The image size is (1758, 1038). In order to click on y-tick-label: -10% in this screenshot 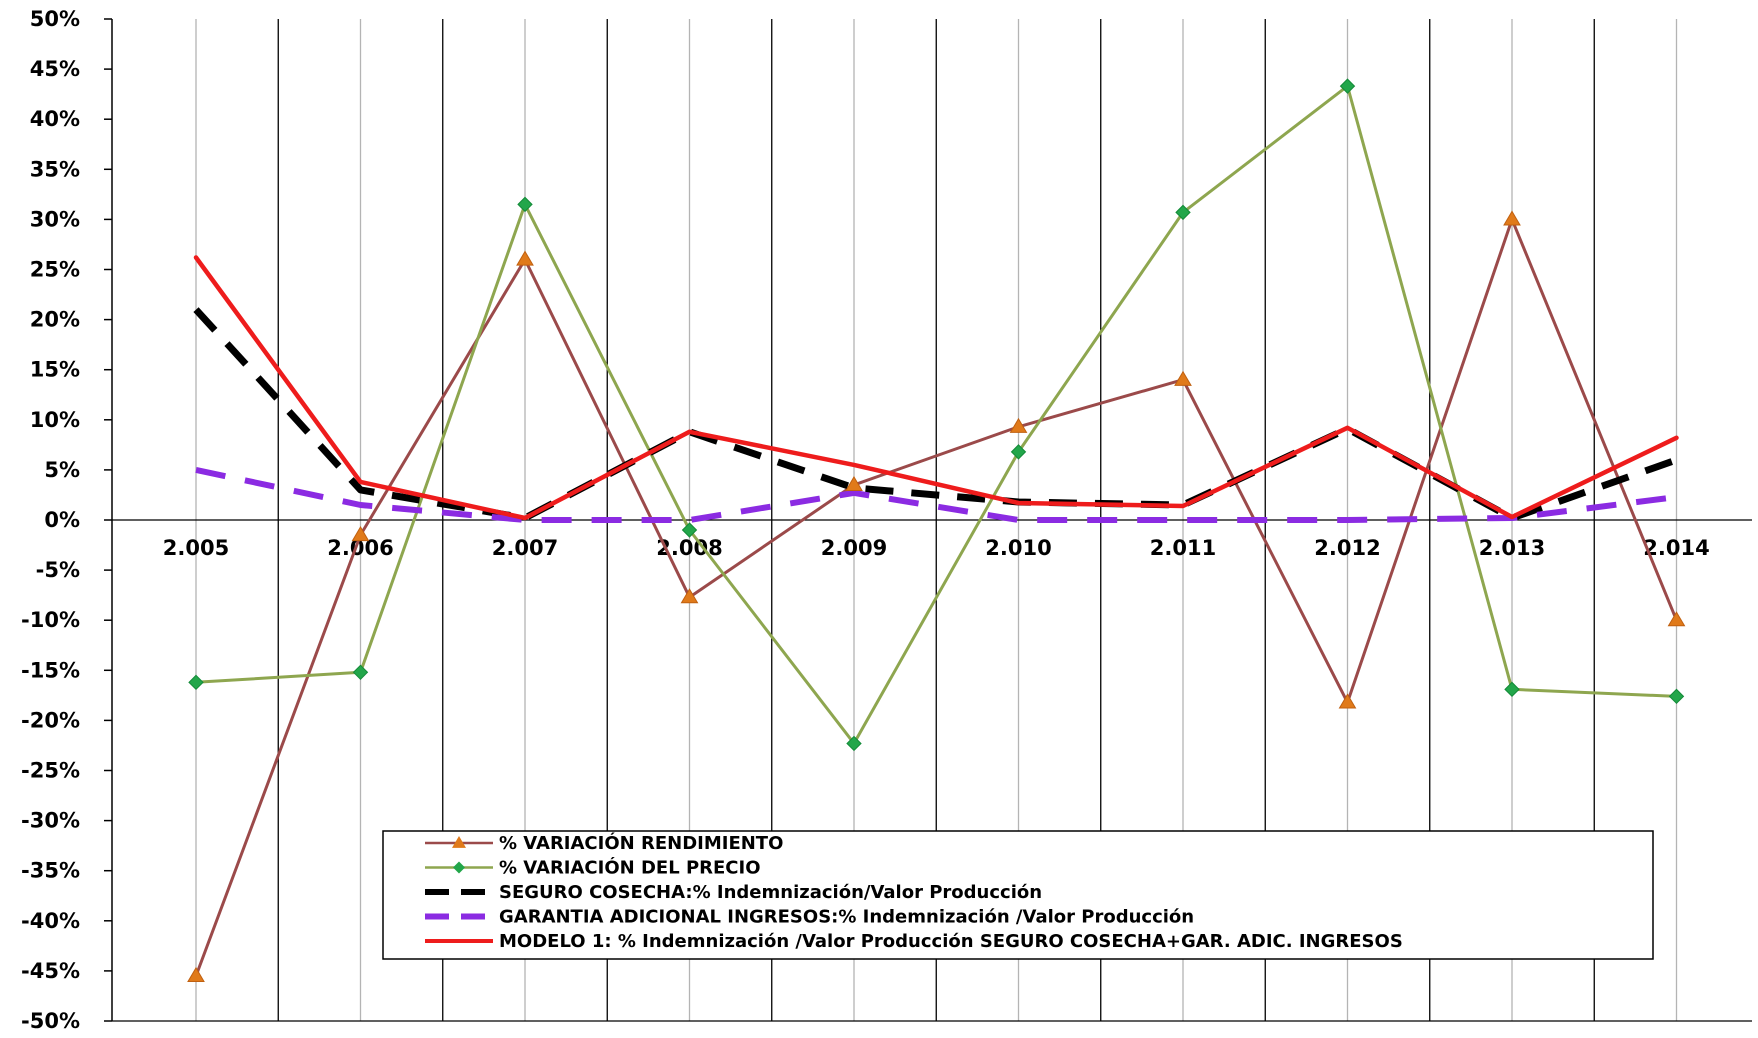, I will do `click(50, 620)`.